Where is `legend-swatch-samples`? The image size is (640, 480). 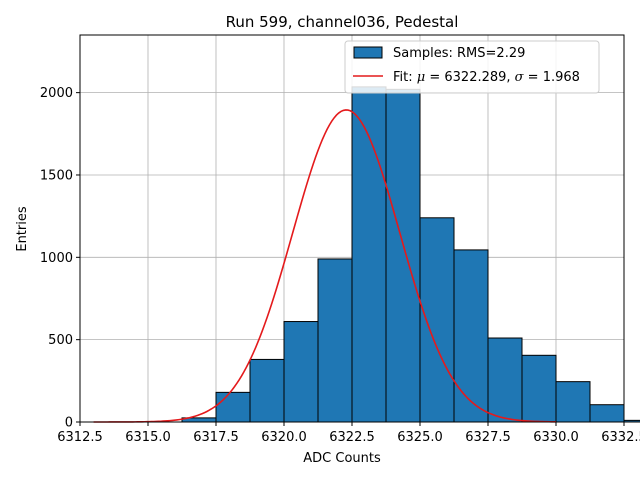 legend-swatch-samples is located at coordinates (368, 52).